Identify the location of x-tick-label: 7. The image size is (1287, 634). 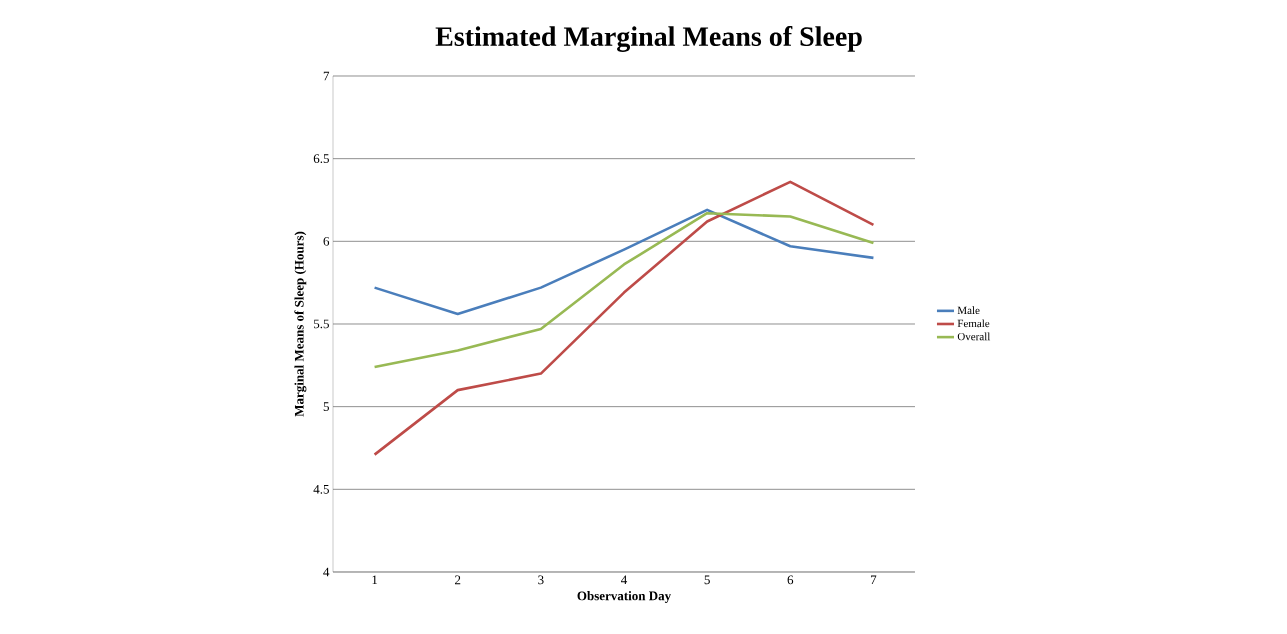
(874, 580).